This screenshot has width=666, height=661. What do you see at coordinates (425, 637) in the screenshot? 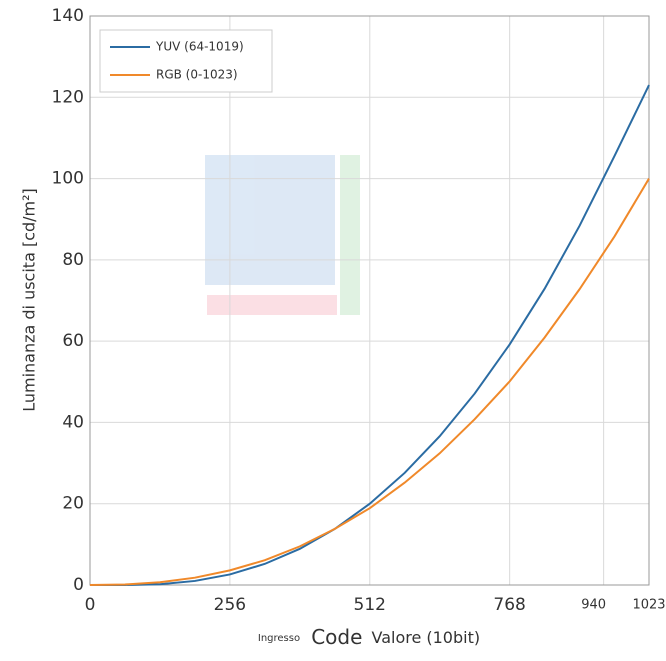
I see `x-label-part: Valore (10bit)` at bounding box center [425, 637].